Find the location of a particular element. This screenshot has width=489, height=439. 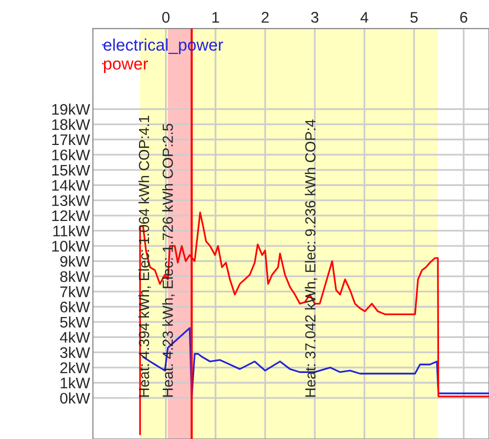

x-tick-label: 5 is located at coordinates (414, 17).